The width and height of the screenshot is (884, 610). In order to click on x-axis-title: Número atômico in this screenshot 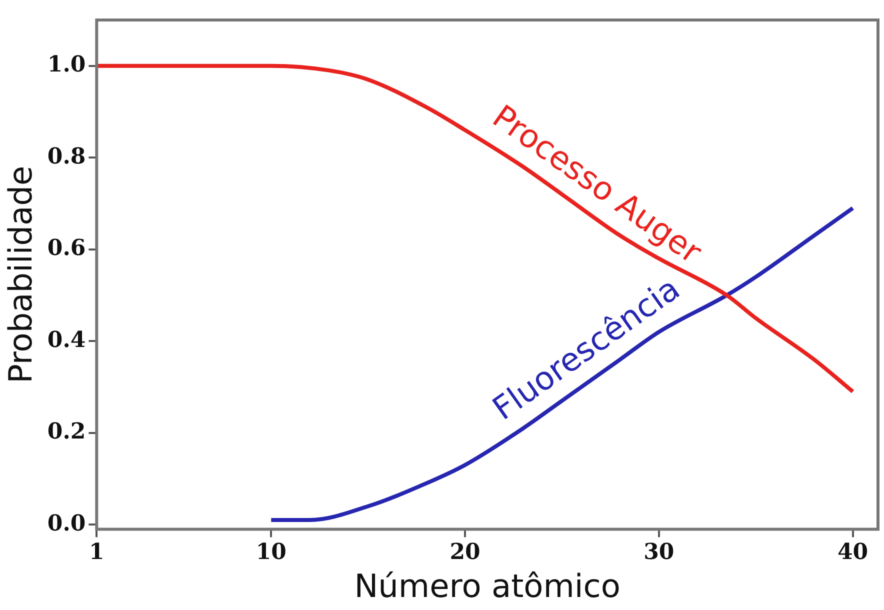, I will do `click(487, 586)`.